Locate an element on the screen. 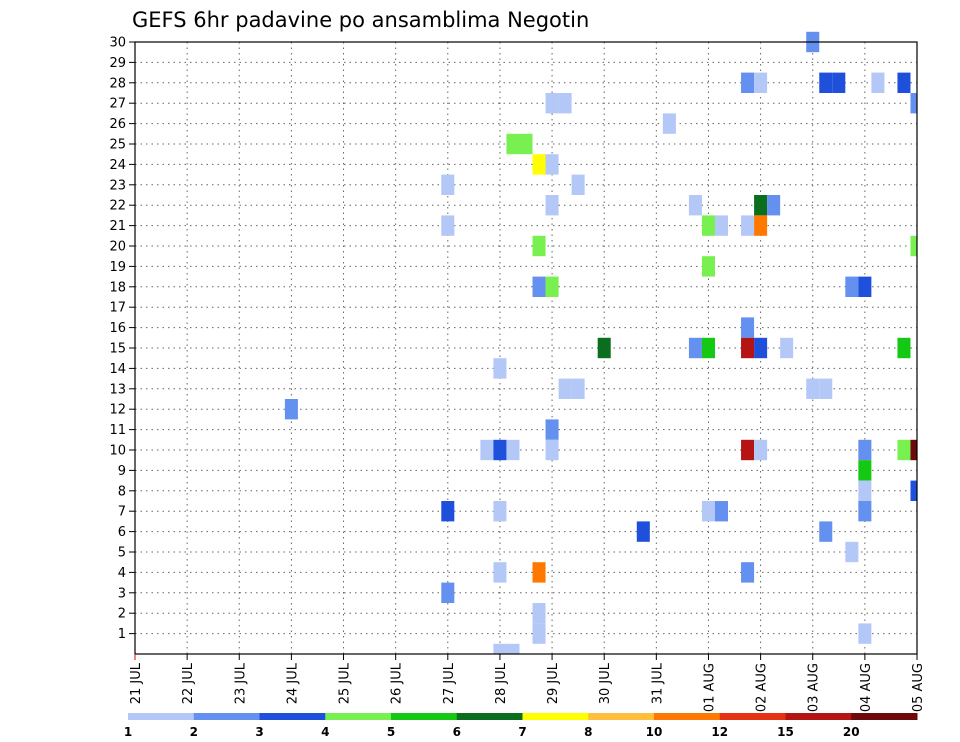 Image resolution: width=960 pixels, height=742 pixels. y-tick-label: 6 is located at coordinates (122, 532).